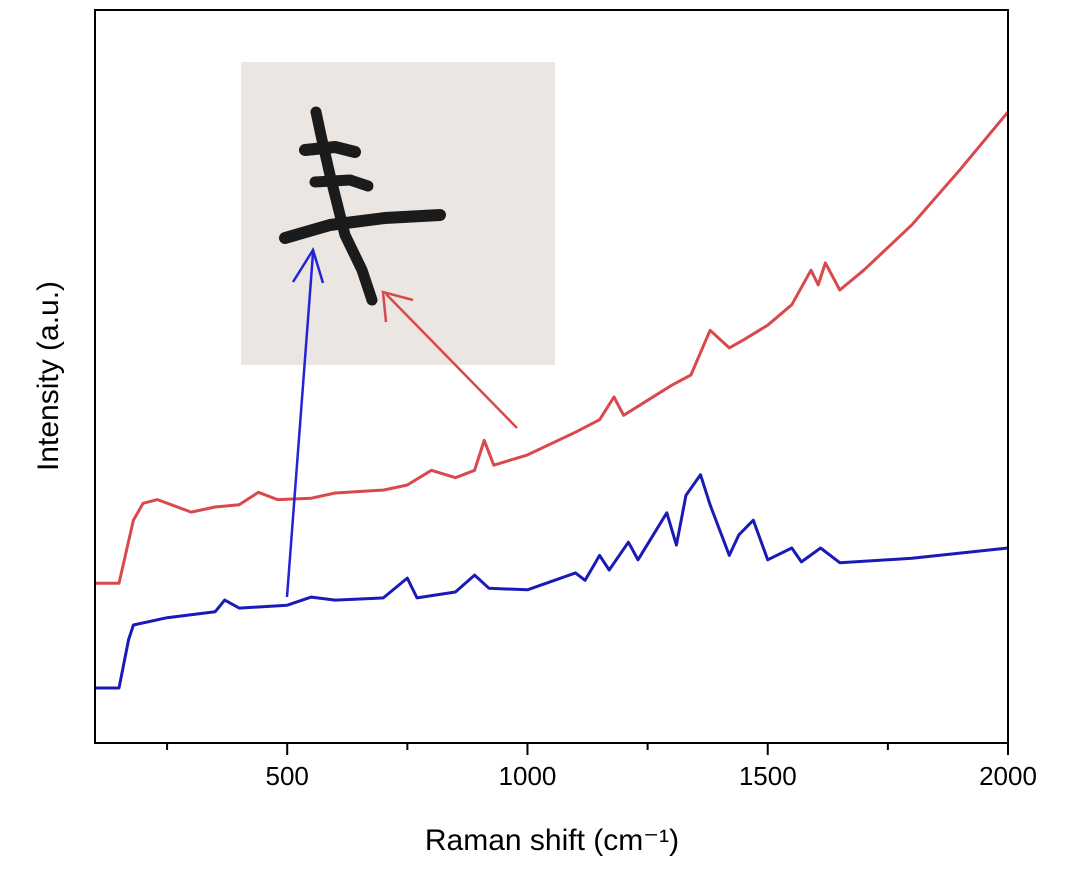  Describe the element at coordinates (1008, 776) in the screenshot. I see `x-tick-label: 2000` at that location.